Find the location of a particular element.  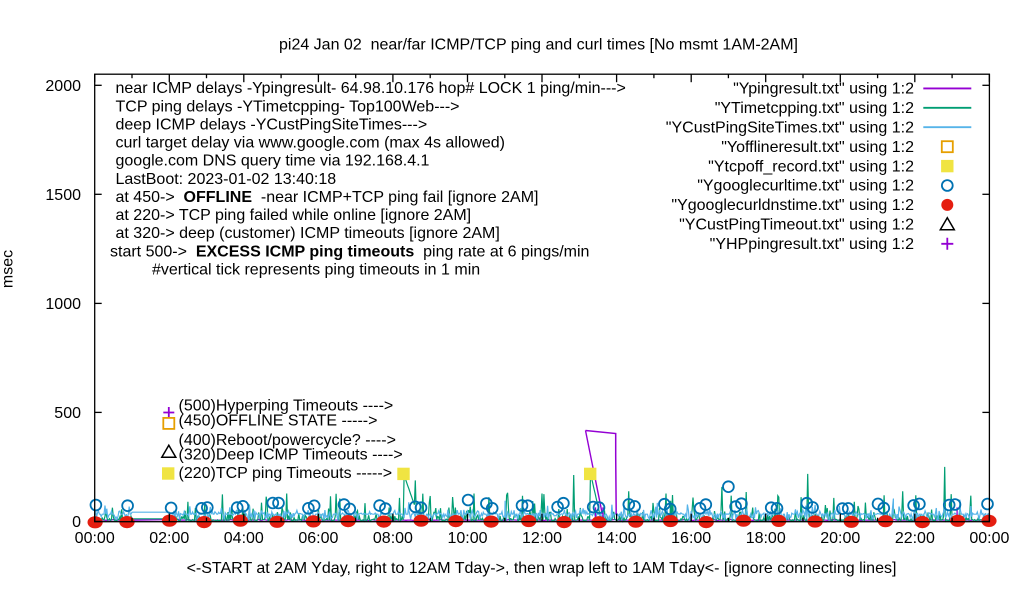

svg-text: 16:00 is located at coordinates (691, 538).